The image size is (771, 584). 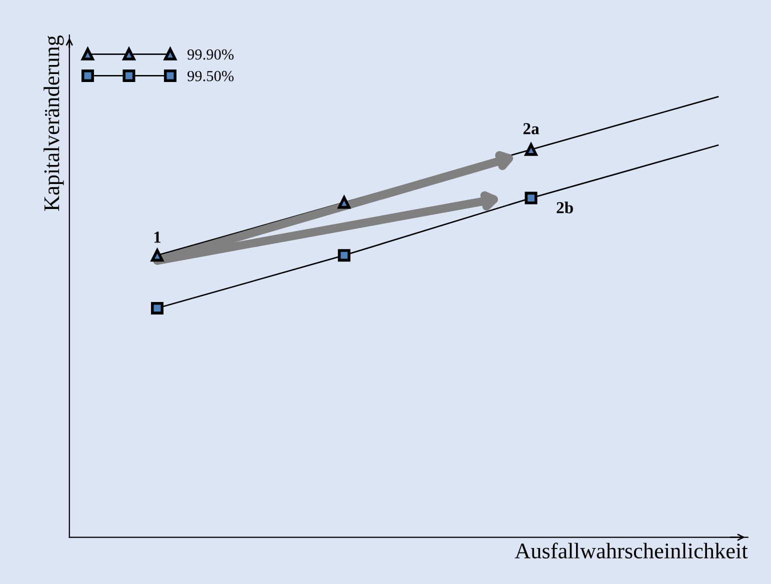 What do you see at coordinates (54, 123) in the screenshot?
I see `y-axis-title: Kapitalveränderung` at bounding box center [54, 123].